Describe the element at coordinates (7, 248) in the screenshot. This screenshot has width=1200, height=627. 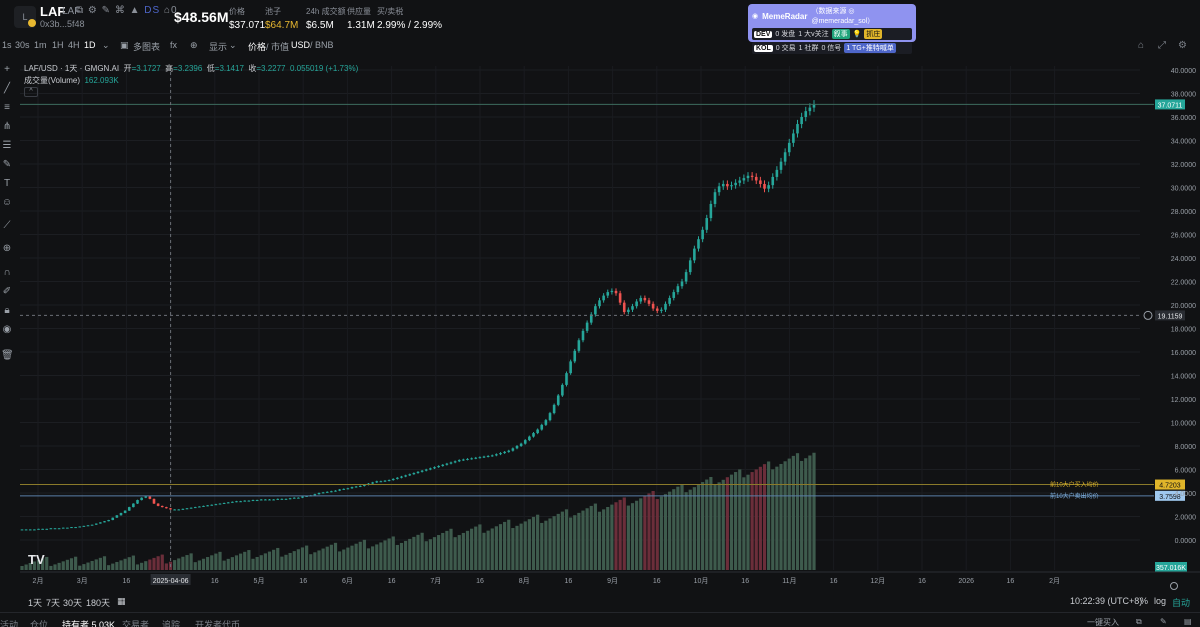
I see `zoom-tool-icon: ⊕` at that location.